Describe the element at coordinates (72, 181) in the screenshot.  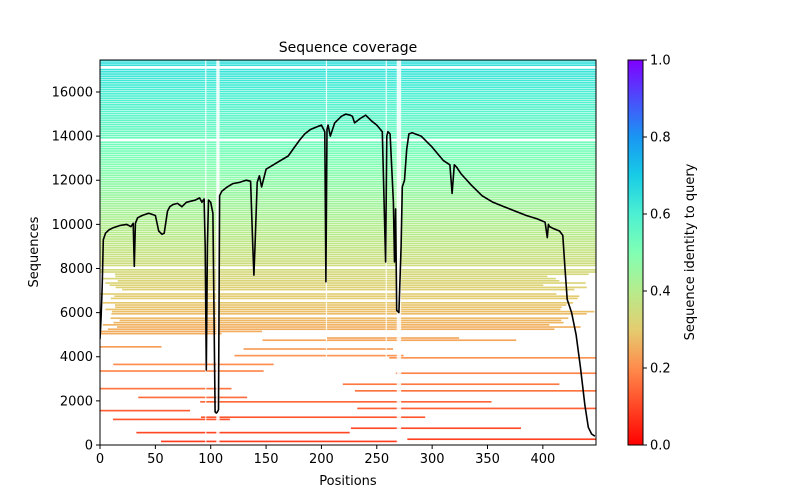
I see `y-tick-label: 12000` at that location.